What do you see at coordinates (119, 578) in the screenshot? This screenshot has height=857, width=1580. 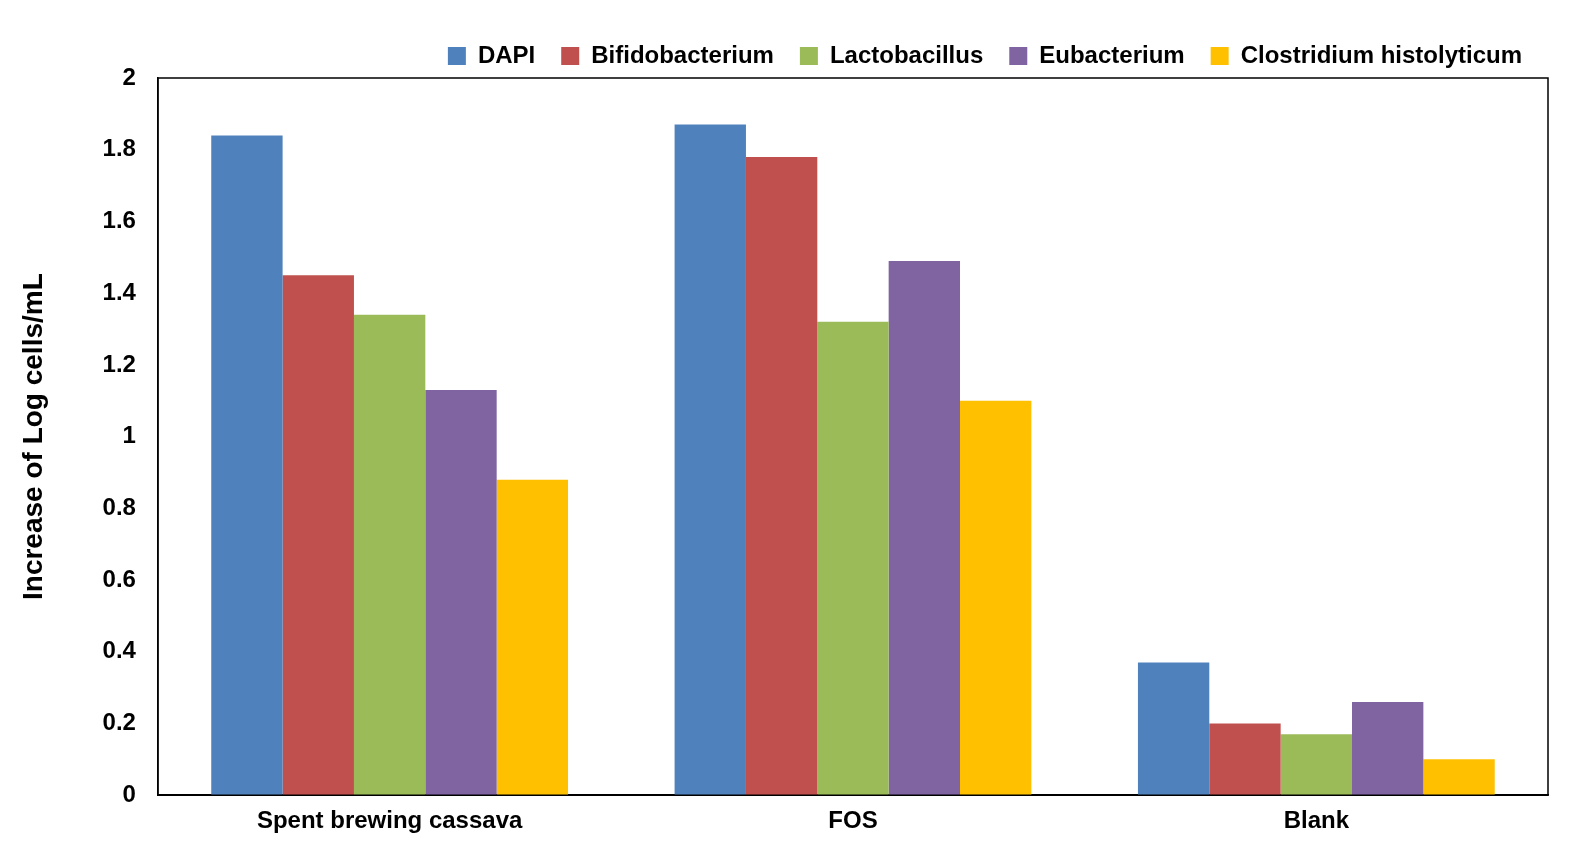 I see `y-tick-label: 0.6` at bounding box center [119, 578].